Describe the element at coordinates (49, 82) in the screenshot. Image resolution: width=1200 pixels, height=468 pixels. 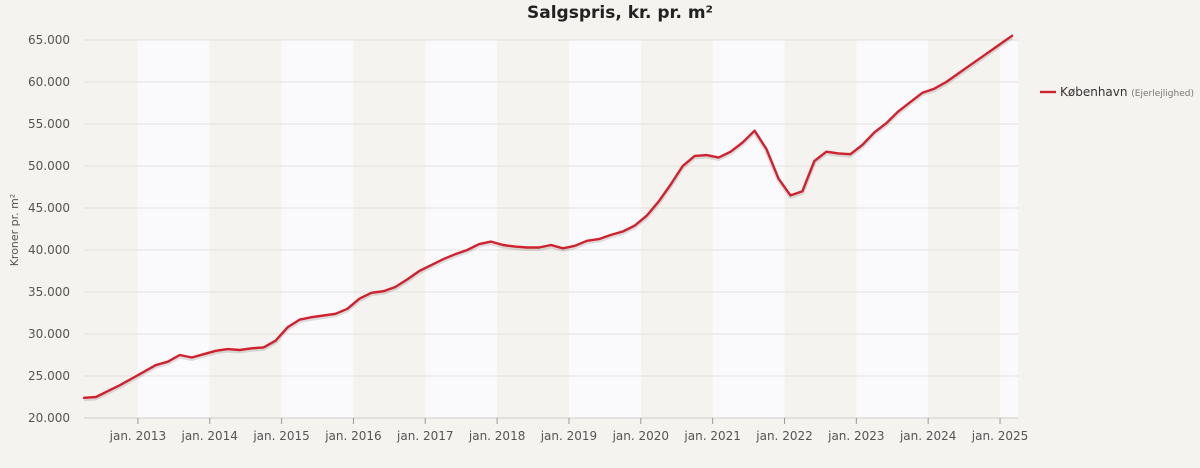
I see `y-tick-label: 60.000` at that location.